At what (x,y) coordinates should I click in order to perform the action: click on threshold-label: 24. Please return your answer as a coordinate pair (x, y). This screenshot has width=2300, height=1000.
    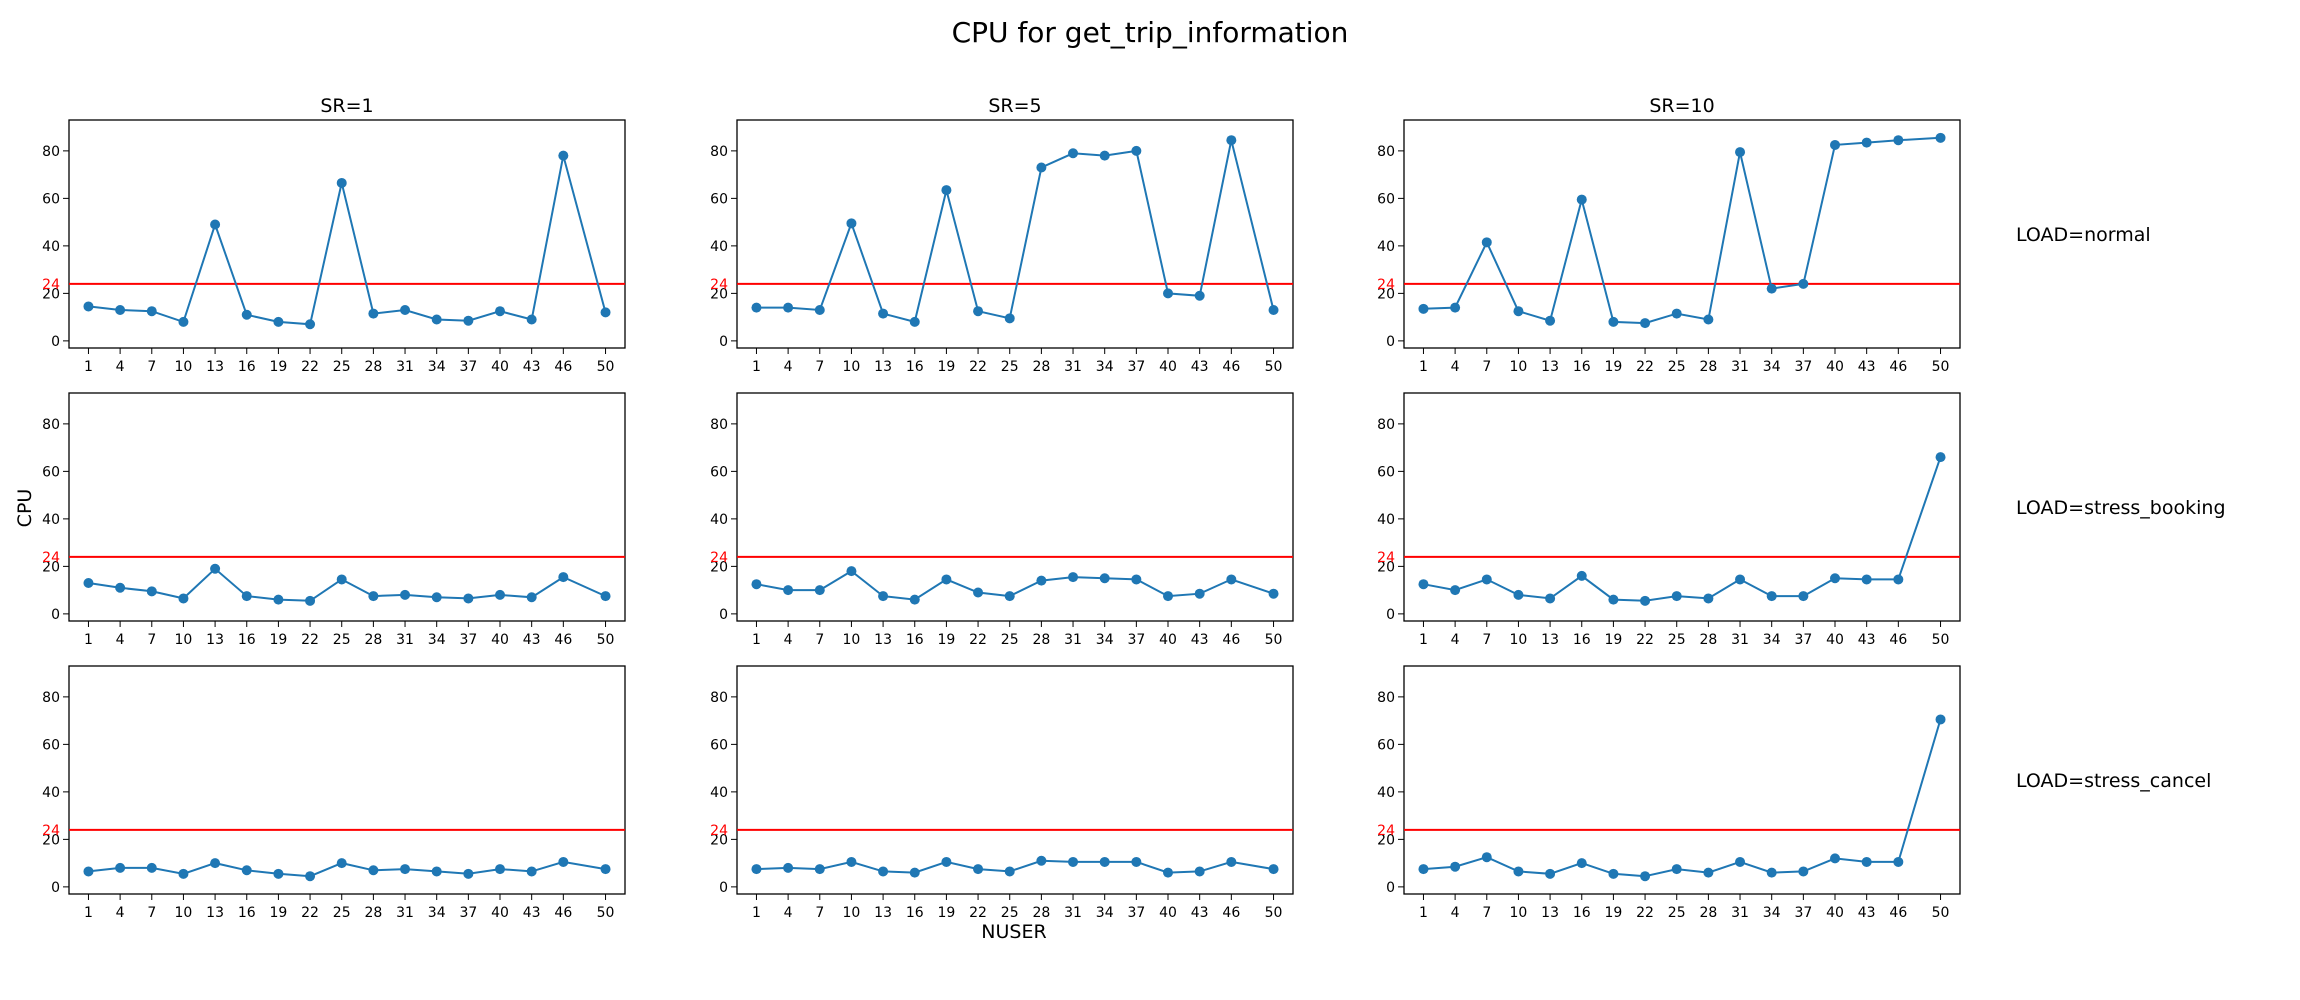
    Looking at the image, I should click on (51, 285).